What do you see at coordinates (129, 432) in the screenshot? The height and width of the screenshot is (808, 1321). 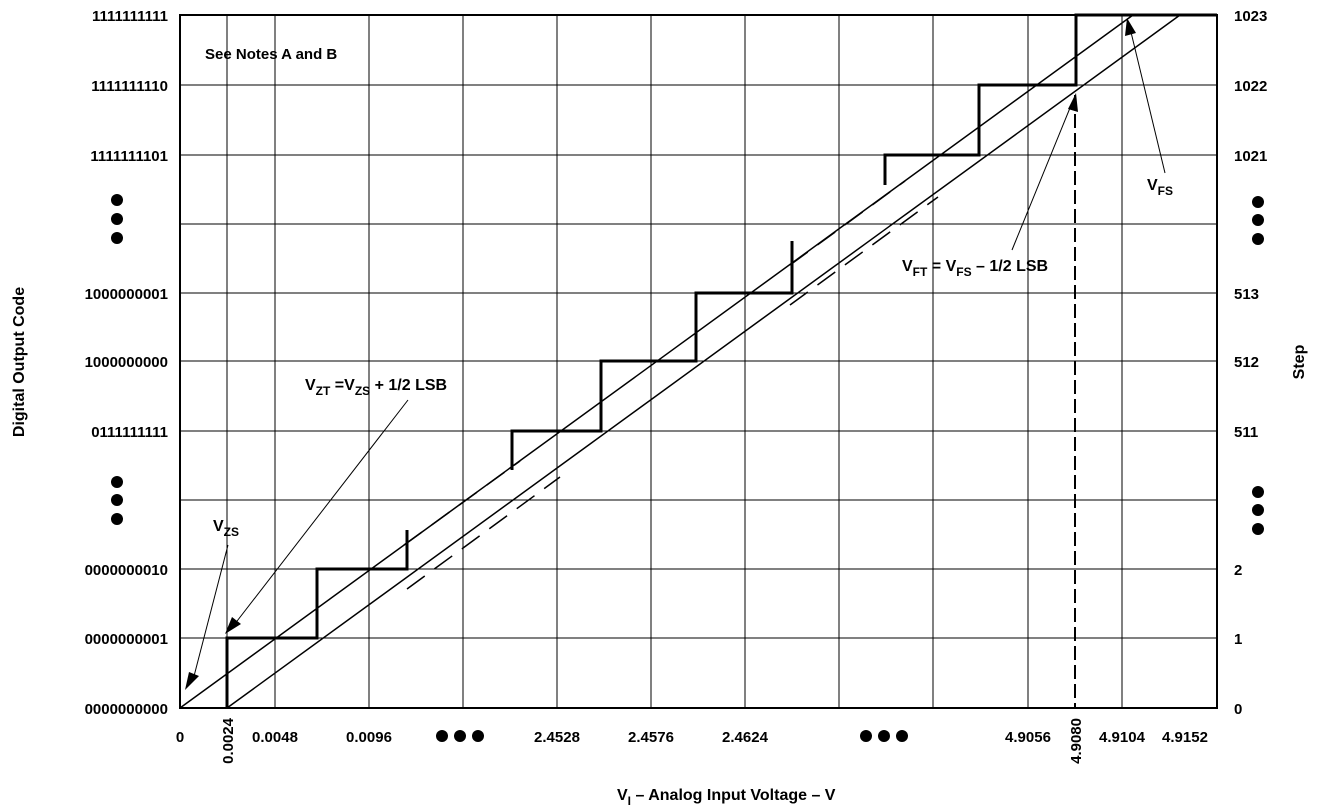 I see `y-code-label: 0111111111` at bounding box center [129, 432].